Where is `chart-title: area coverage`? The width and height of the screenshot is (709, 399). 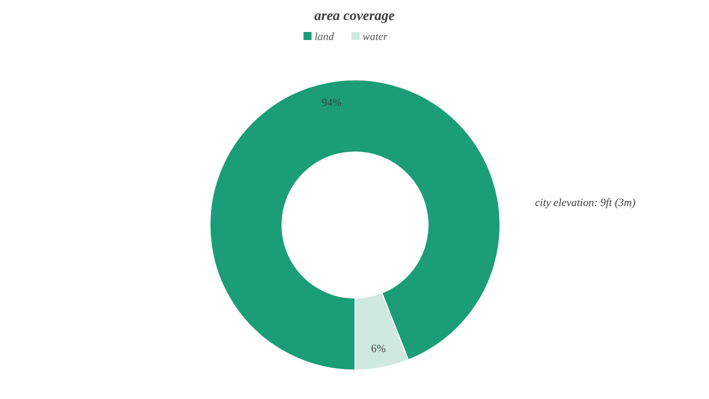
chart-title: area coverage is located at coordinates (354, 16).